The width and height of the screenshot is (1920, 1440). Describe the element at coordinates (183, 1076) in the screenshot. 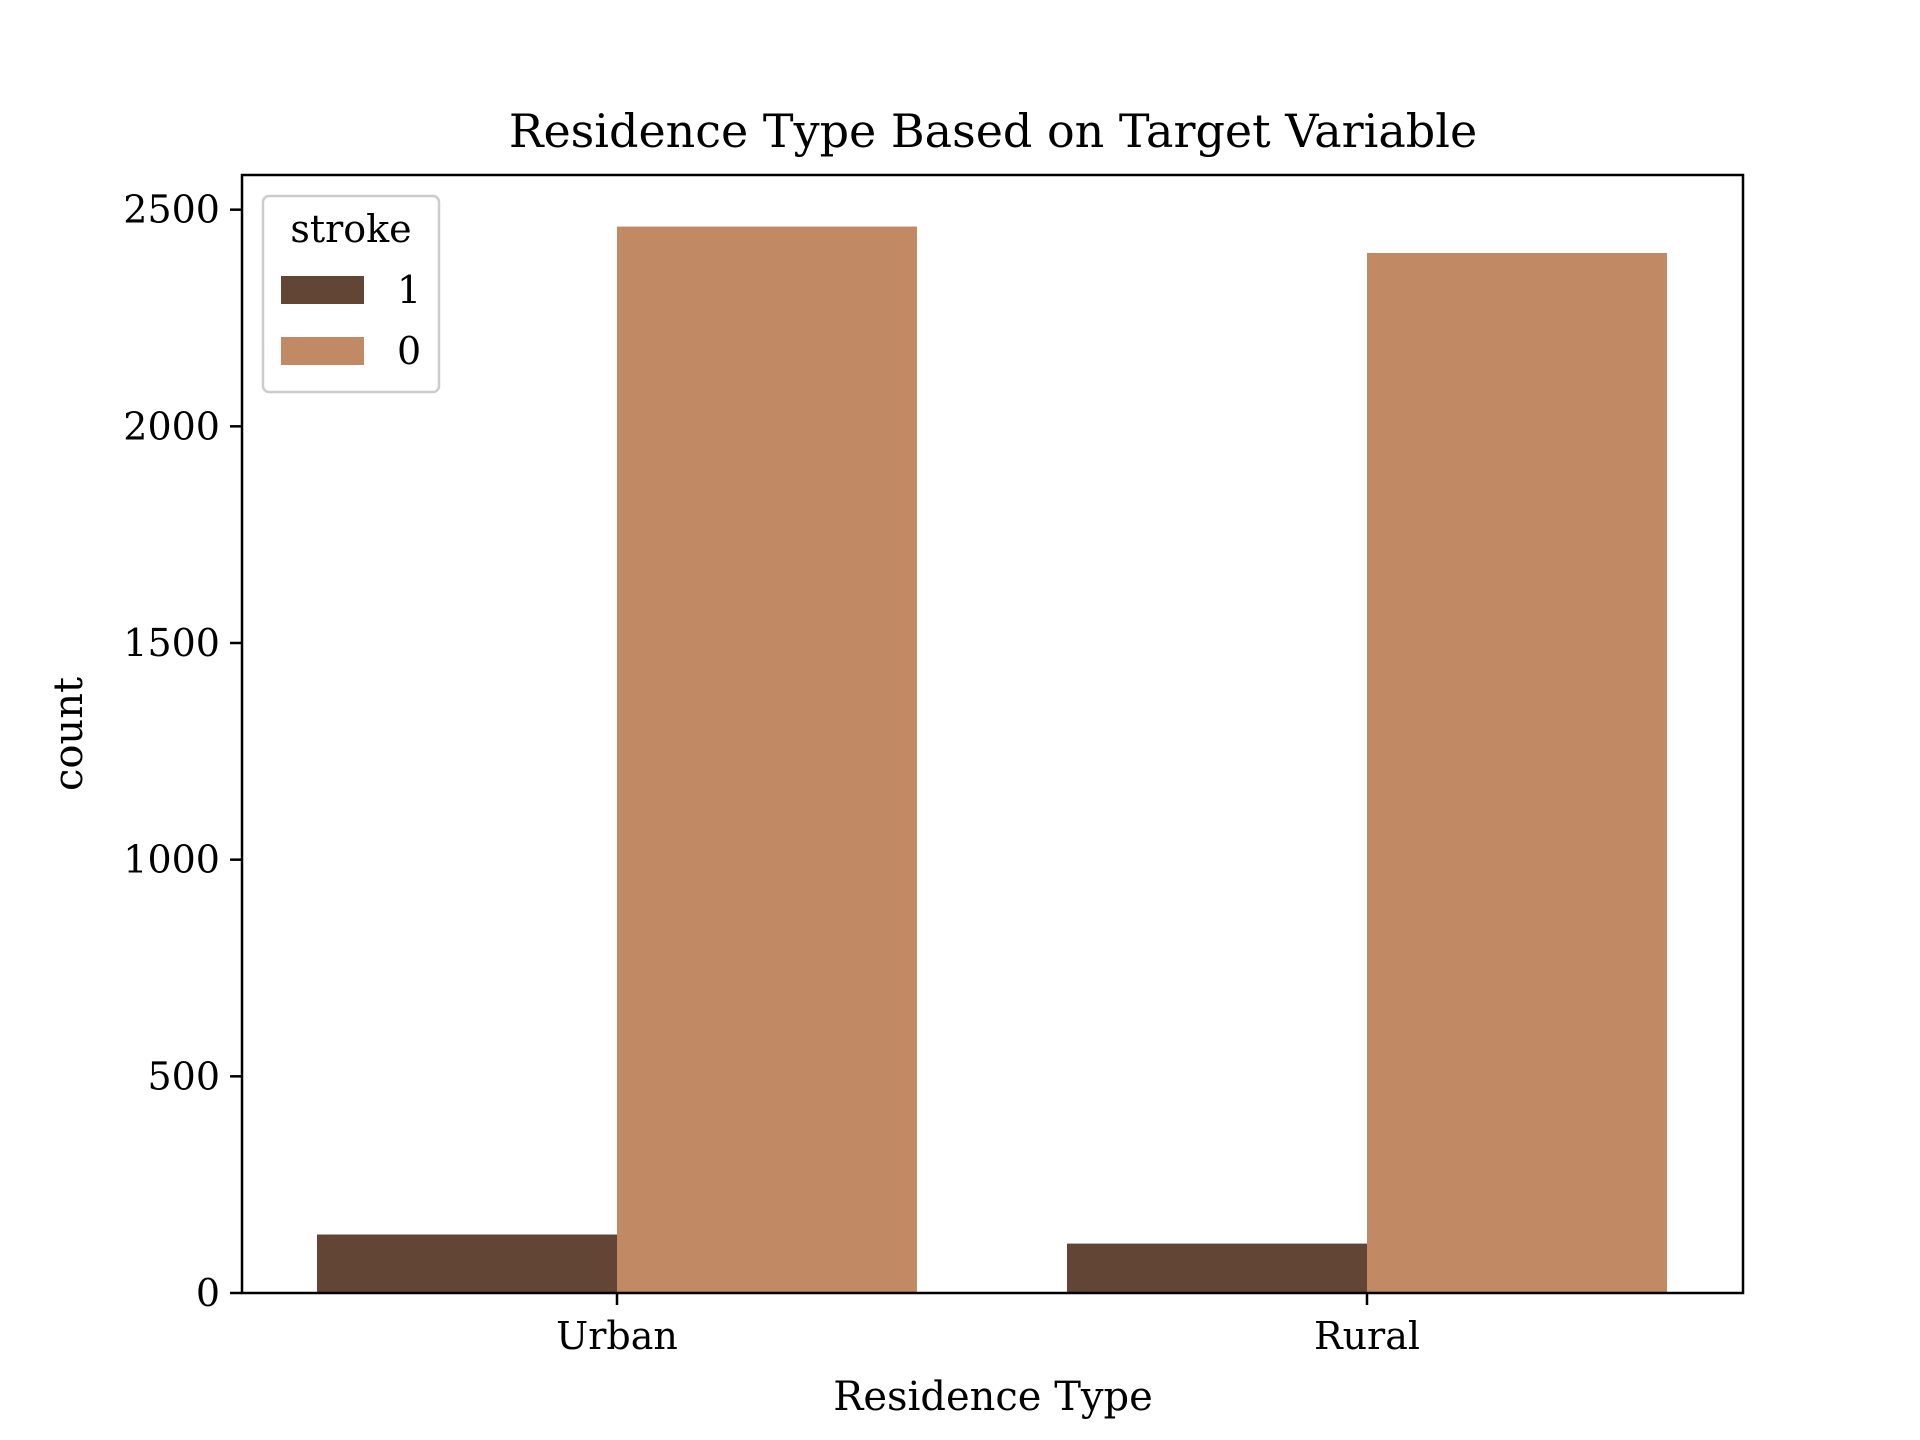

I see `y-tick-label: 500` at that location.